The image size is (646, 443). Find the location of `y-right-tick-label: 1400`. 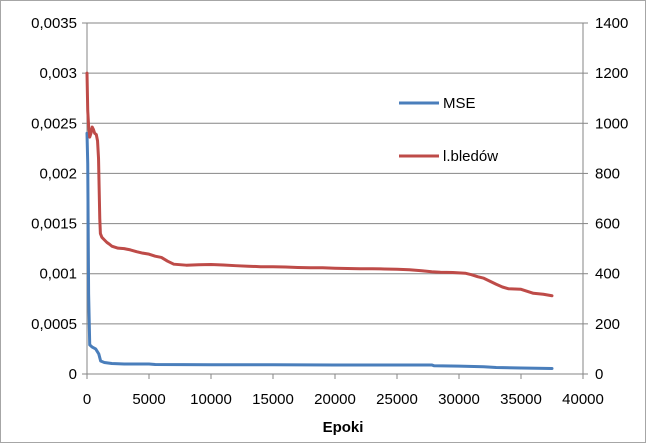

y-right-tick-label: 1400 is located at coordinates (611, 23).